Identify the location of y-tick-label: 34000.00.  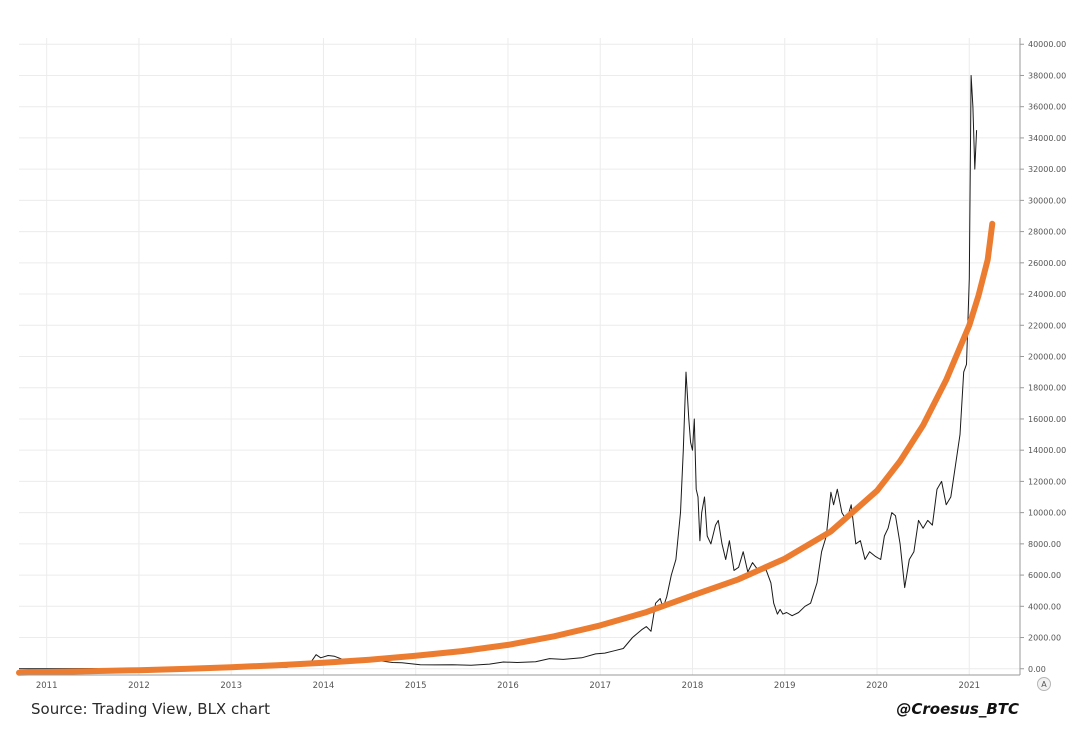
(1047, 138).